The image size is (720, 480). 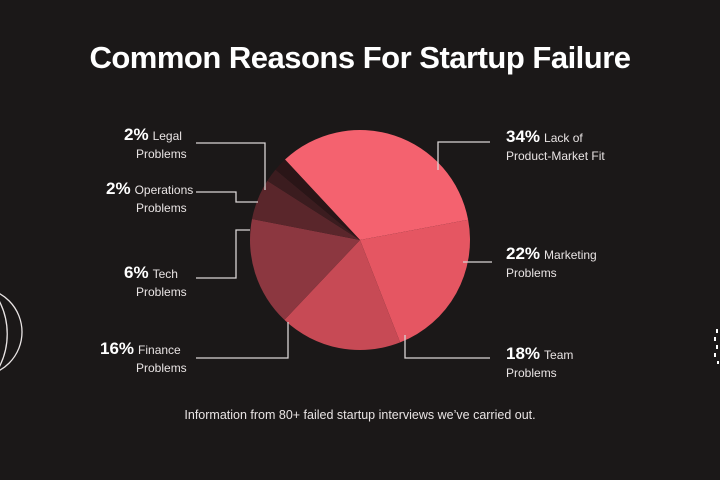 What do you see at coordinates (376, 185) in the screenshot?
I see `pie-slice-product-market-fit` at bounding box center [376, 185].